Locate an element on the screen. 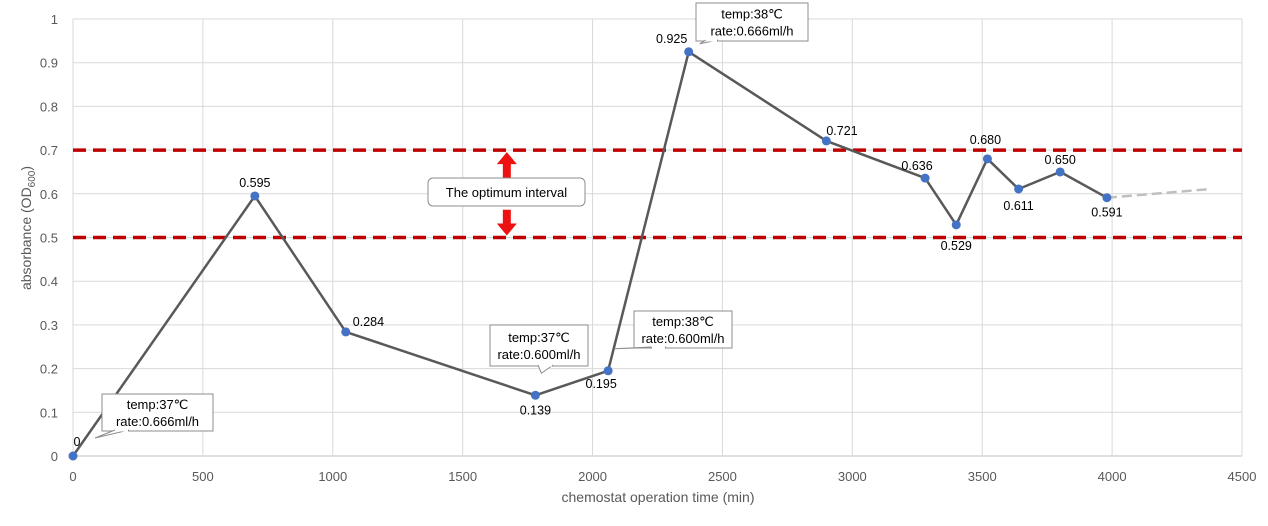 The height and width of the screenshot is (526, 1268). y-tick-label: 0.4 is located at coordinates (49, 281).